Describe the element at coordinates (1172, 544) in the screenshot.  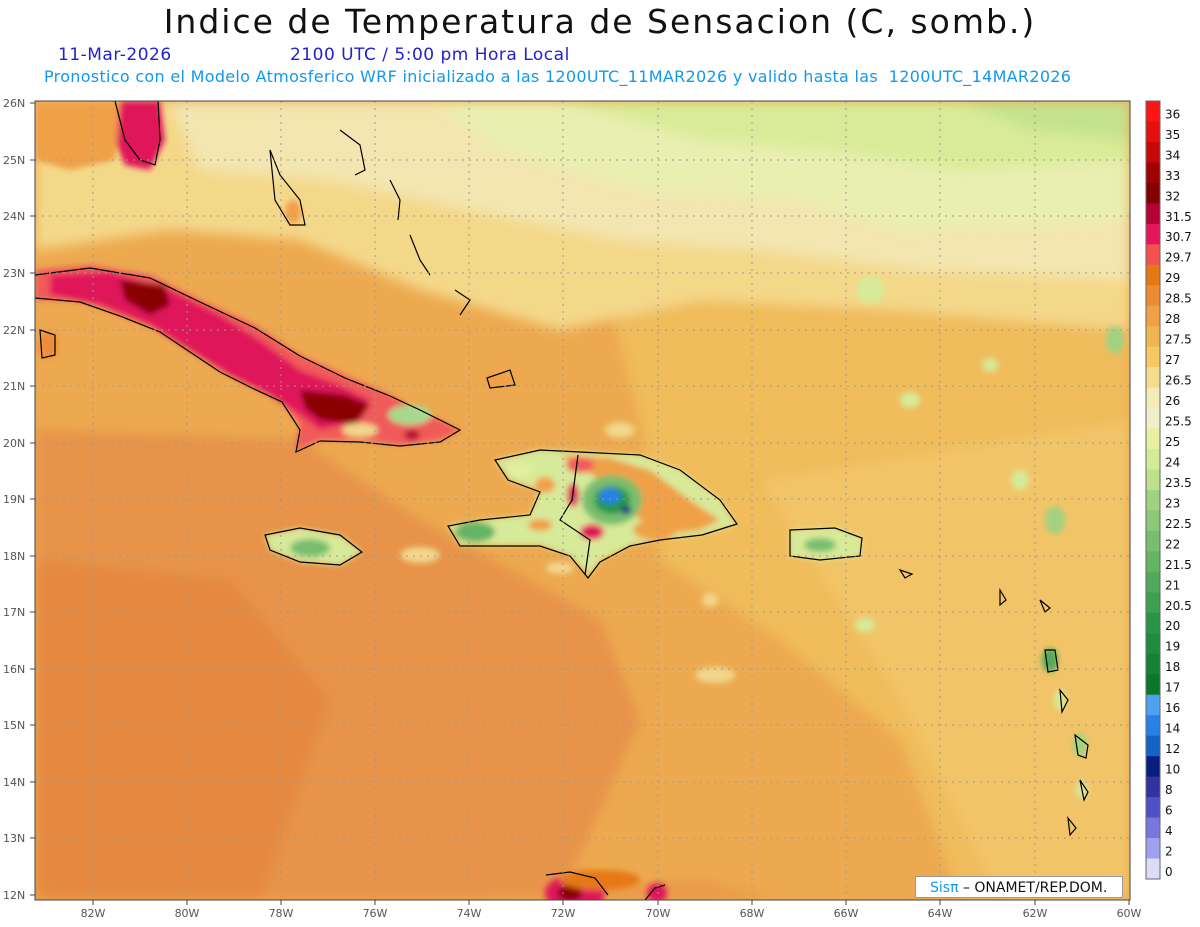
I see `legend-label: 22` at that location.